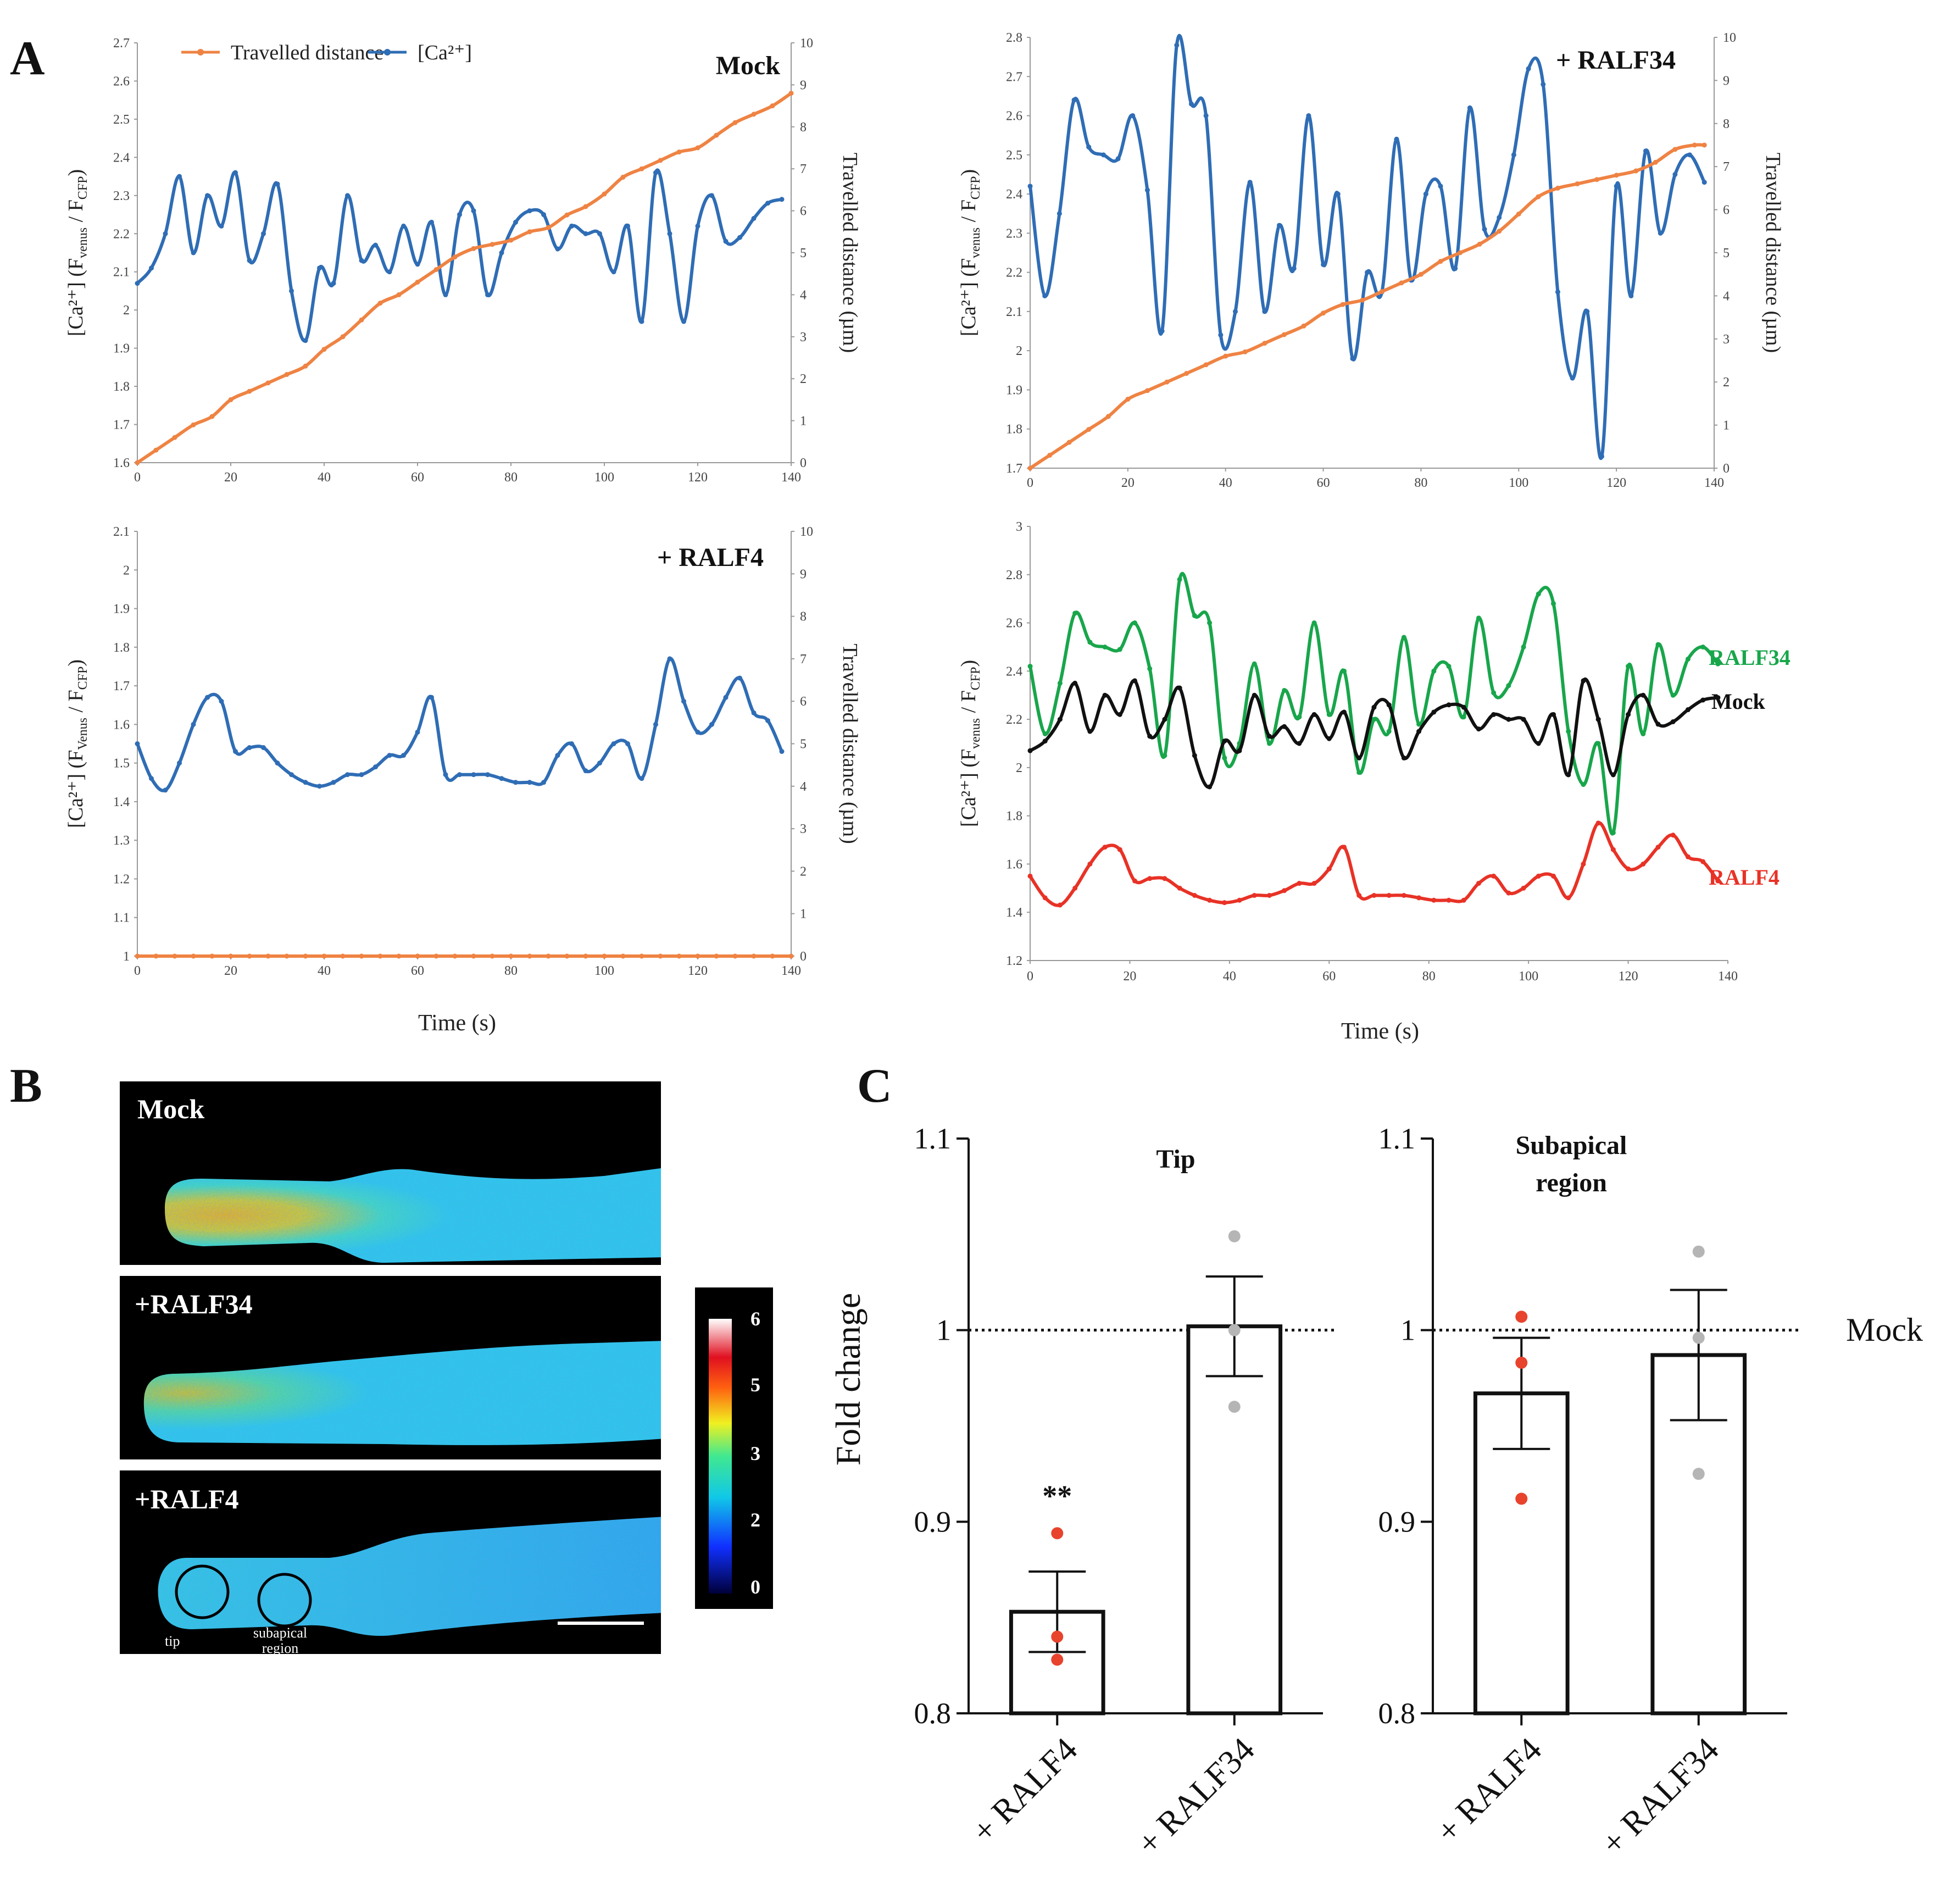 The image size is (1935, 1904). I want to click on colorbar-tick-5: 5, so click(755, 1385).